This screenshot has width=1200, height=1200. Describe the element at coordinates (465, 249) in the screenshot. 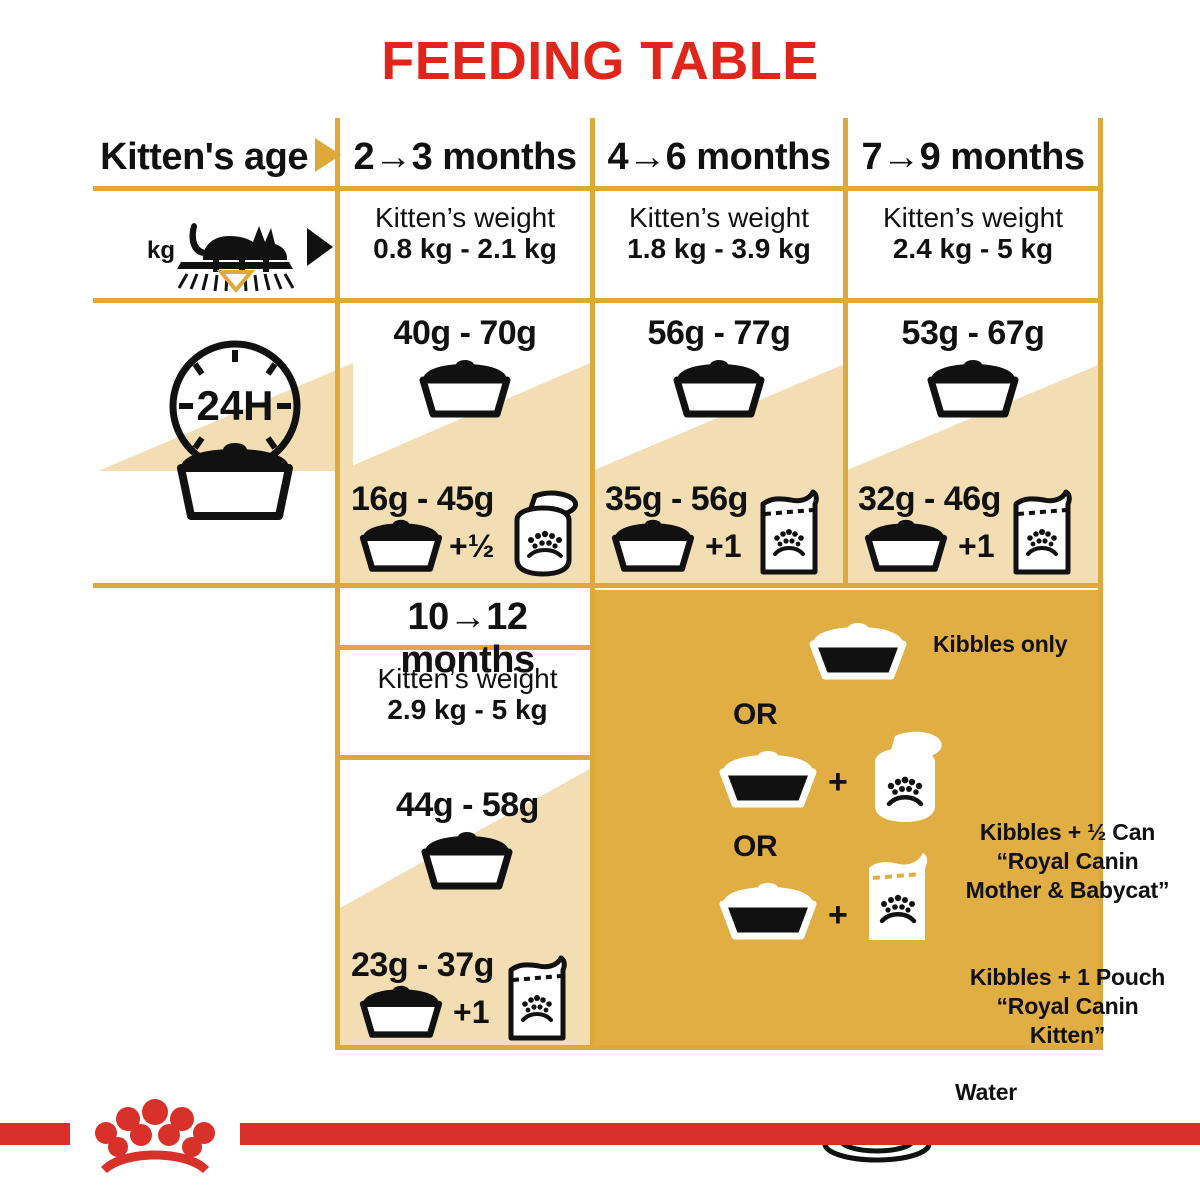

I see `weight-value-col1: 0.8 kg - 2.1 kg` at that location.